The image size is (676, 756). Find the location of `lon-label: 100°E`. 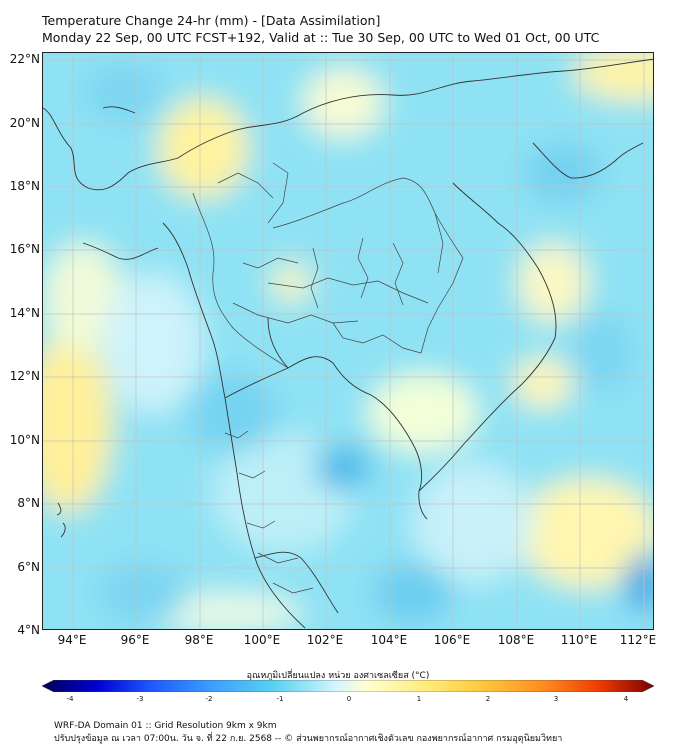

lon-label: 100°E is located at coordinates (262, 640).